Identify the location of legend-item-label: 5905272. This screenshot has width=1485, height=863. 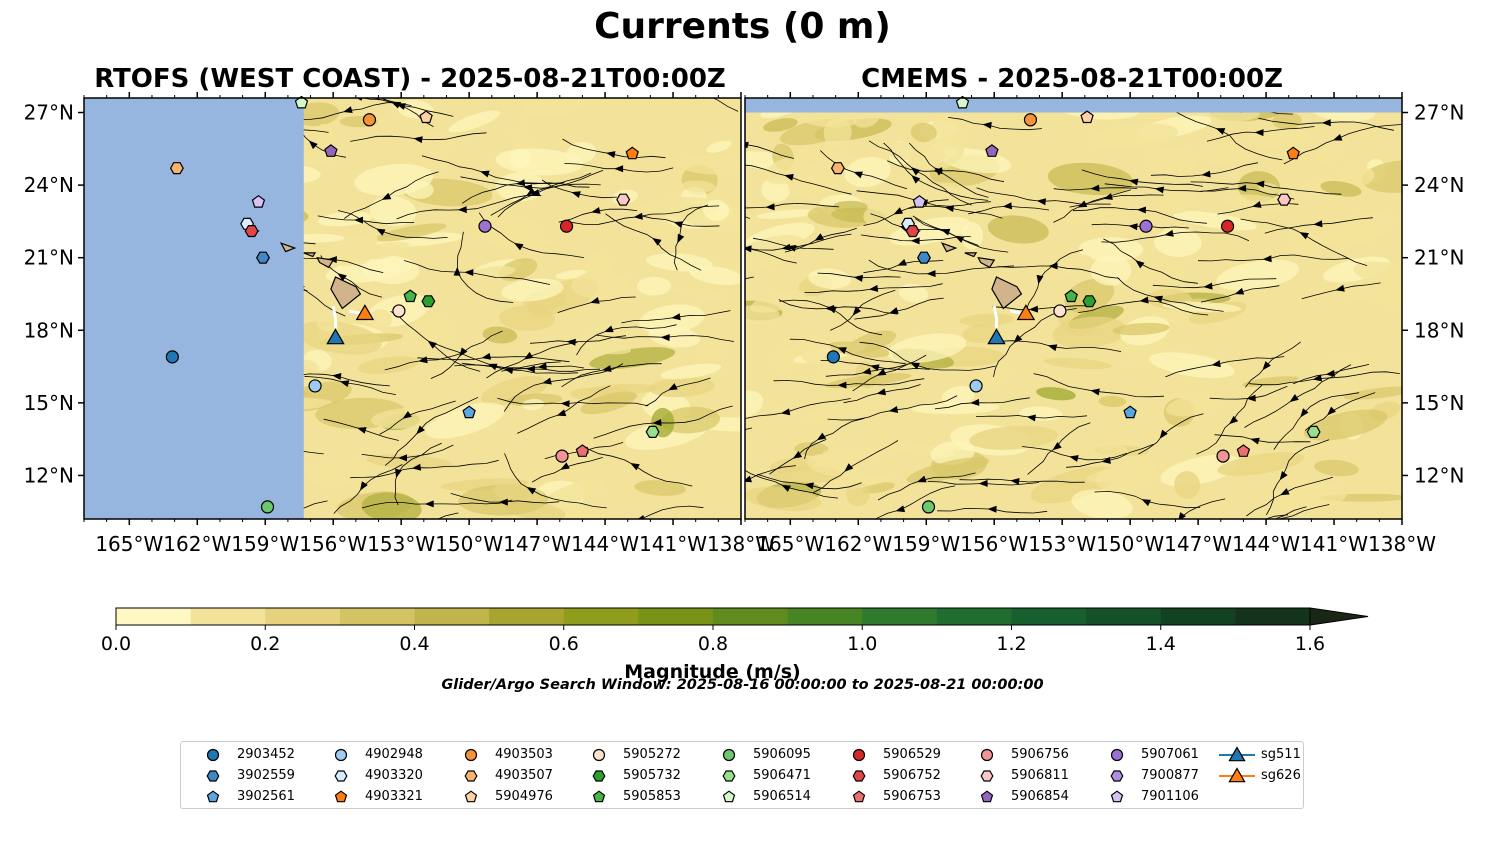
(652, 754).